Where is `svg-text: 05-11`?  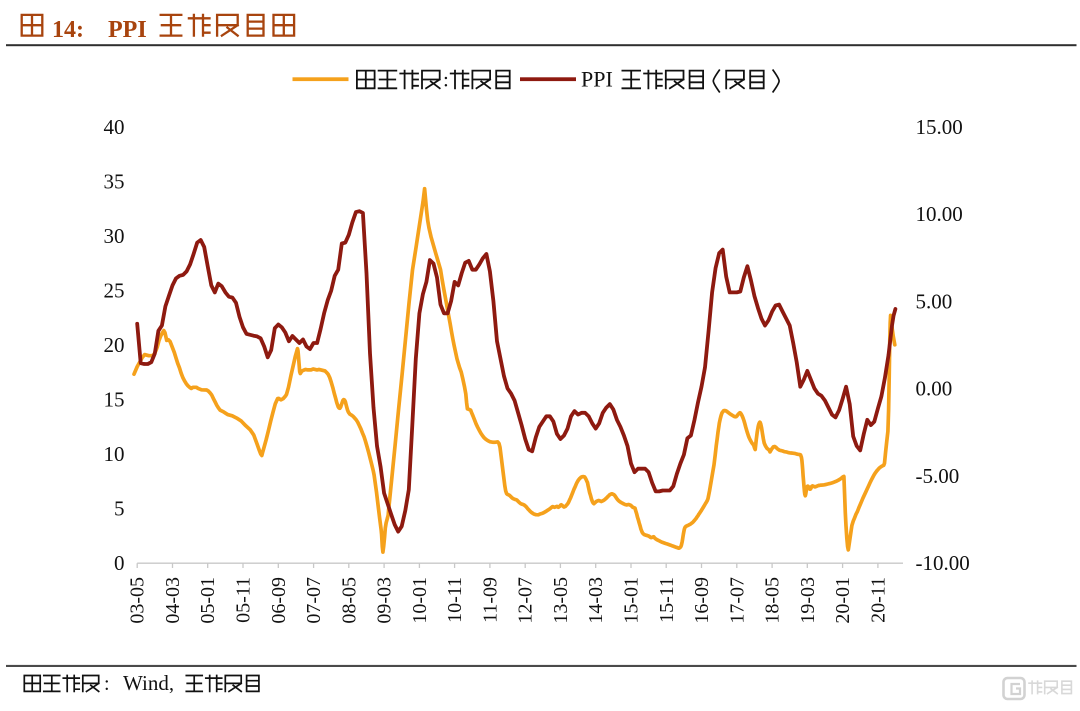 svg-text: 05-11 is located at coordinates (244, 600).